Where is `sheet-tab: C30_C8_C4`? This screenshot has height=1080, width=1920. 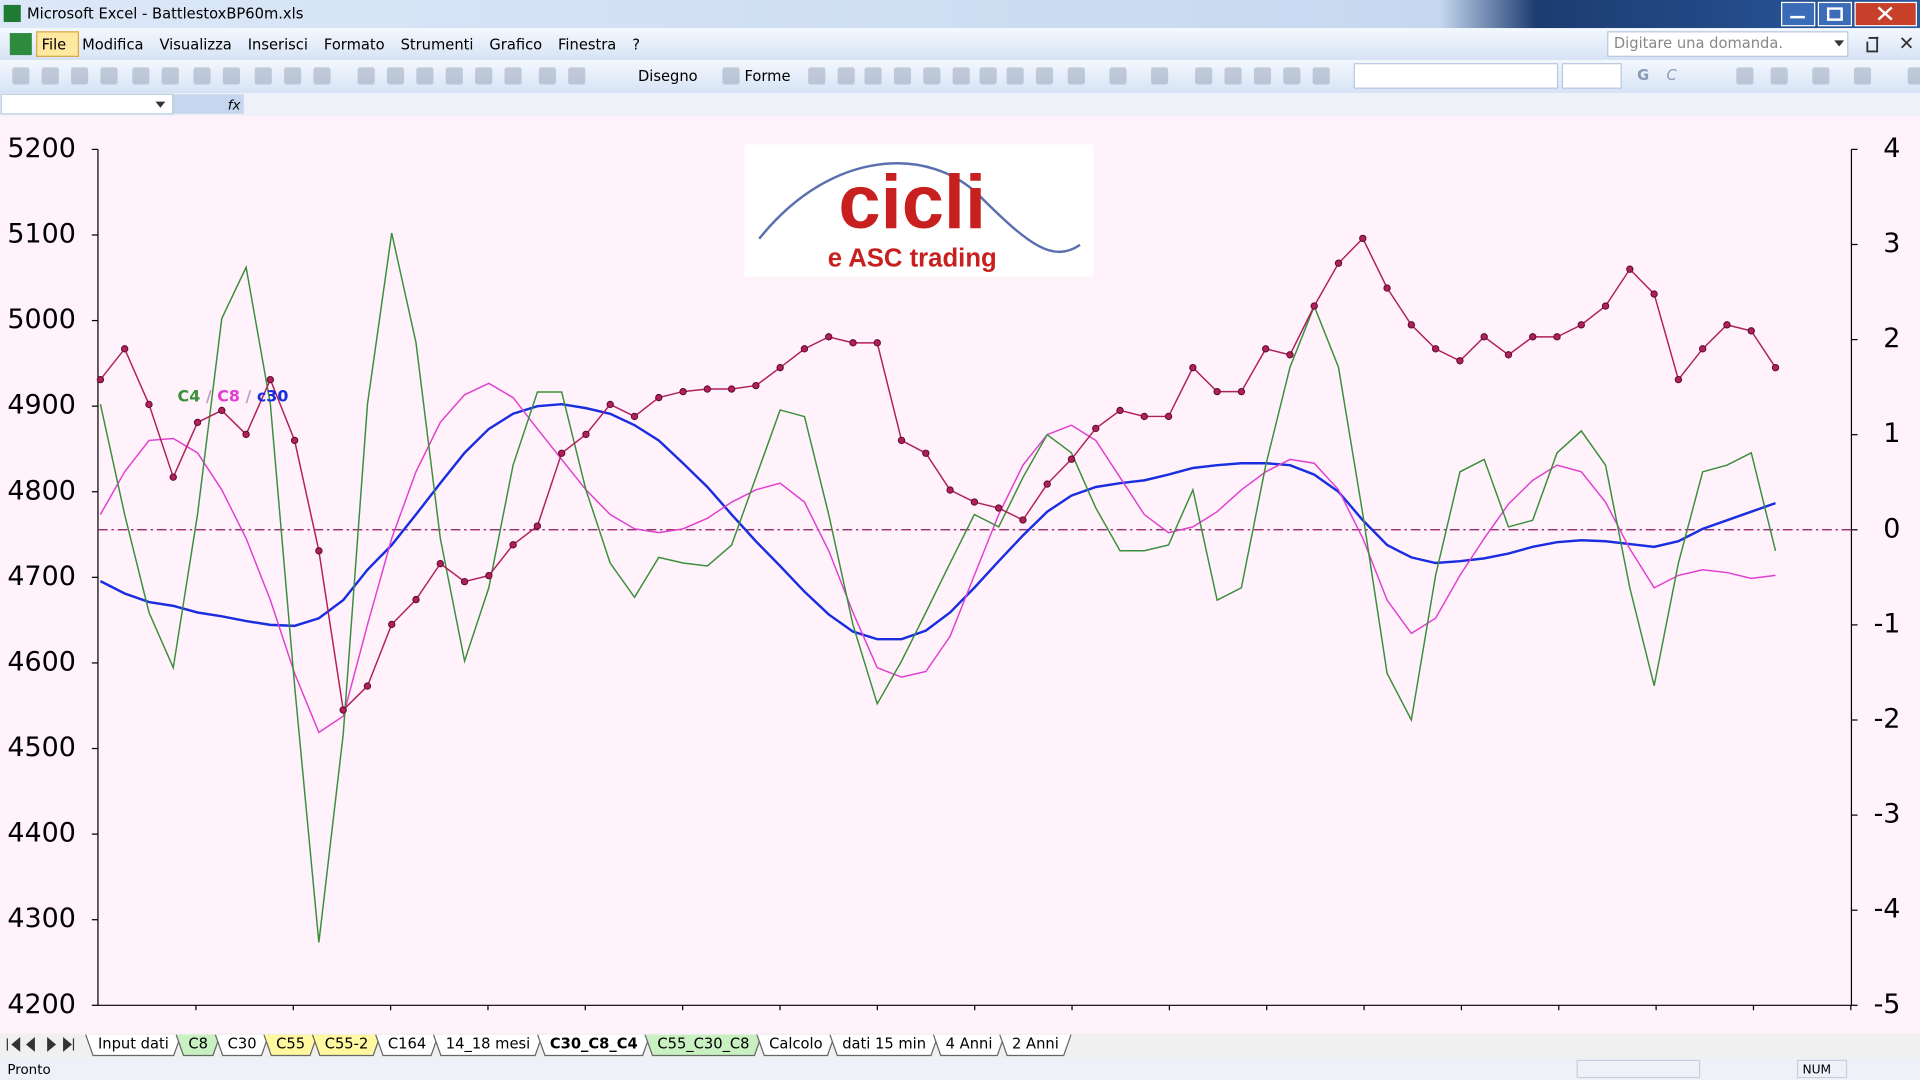 sheet-tab: C30_C8_C4 is located at coordinates (594, 1045).